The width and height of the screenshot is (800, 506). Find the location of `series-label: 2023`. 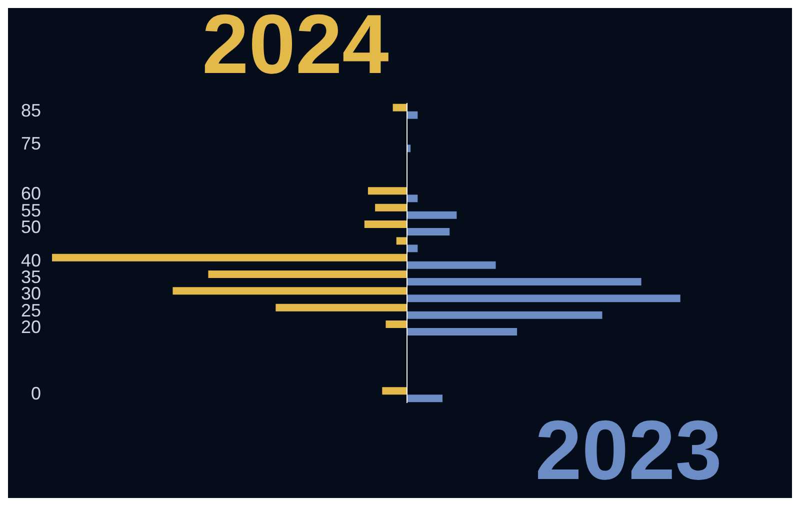

series-label: 2023 is located at coordinates (628, 450).